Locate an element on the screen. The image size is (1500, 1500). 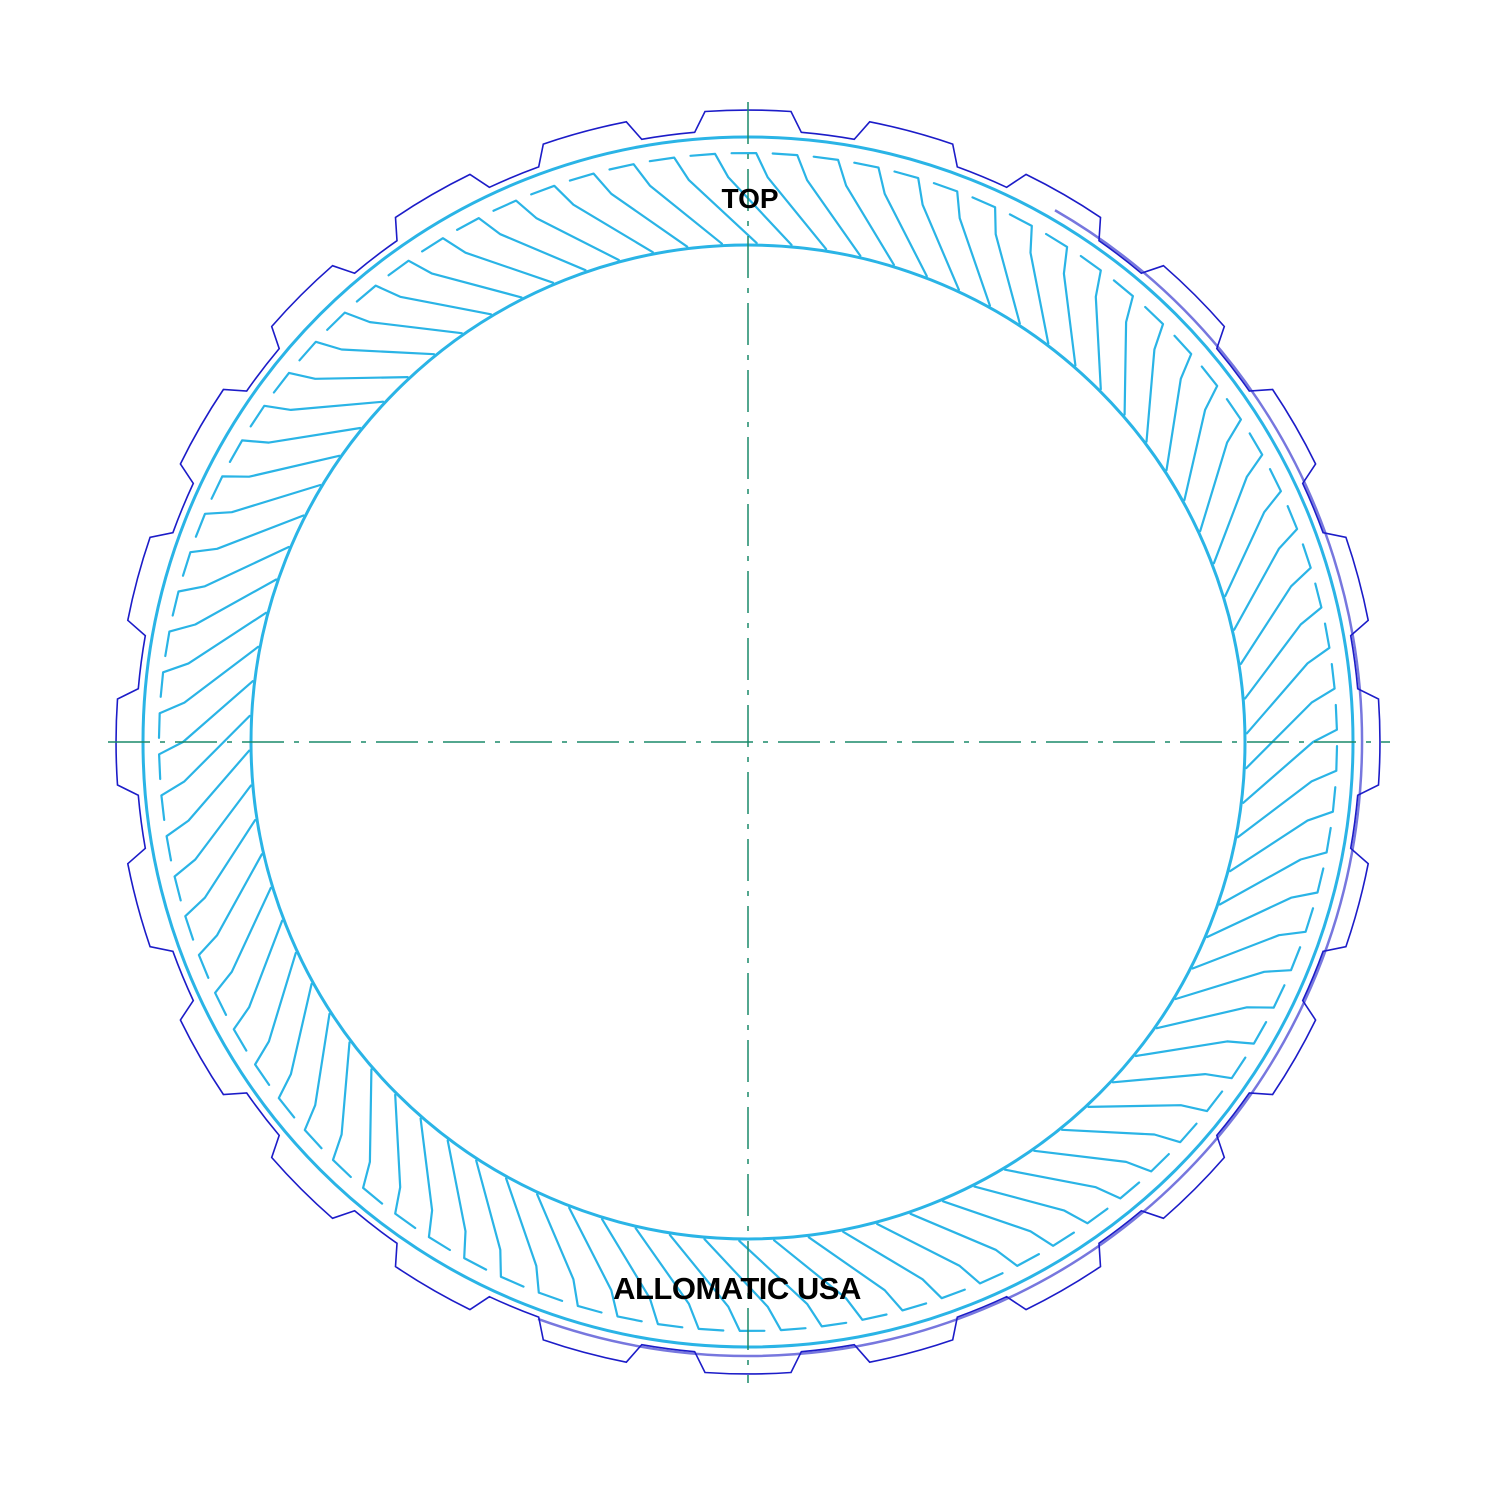
maker-label: ALLOMATIC USA is located at coordinates (737, 1288).